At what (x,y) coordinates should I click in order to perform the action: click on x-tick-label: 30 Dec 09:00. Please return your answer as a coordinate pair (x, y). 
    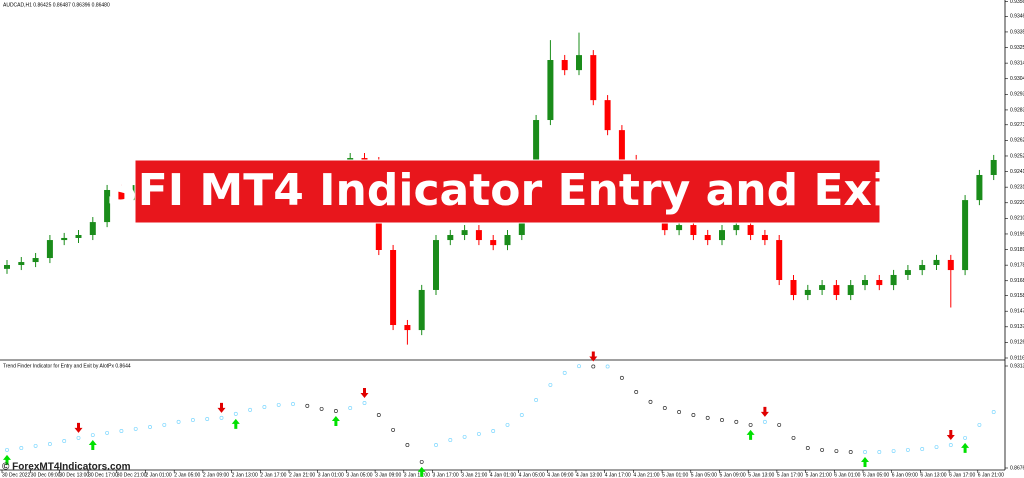
    Looking at the image, I should click on (46, 475).